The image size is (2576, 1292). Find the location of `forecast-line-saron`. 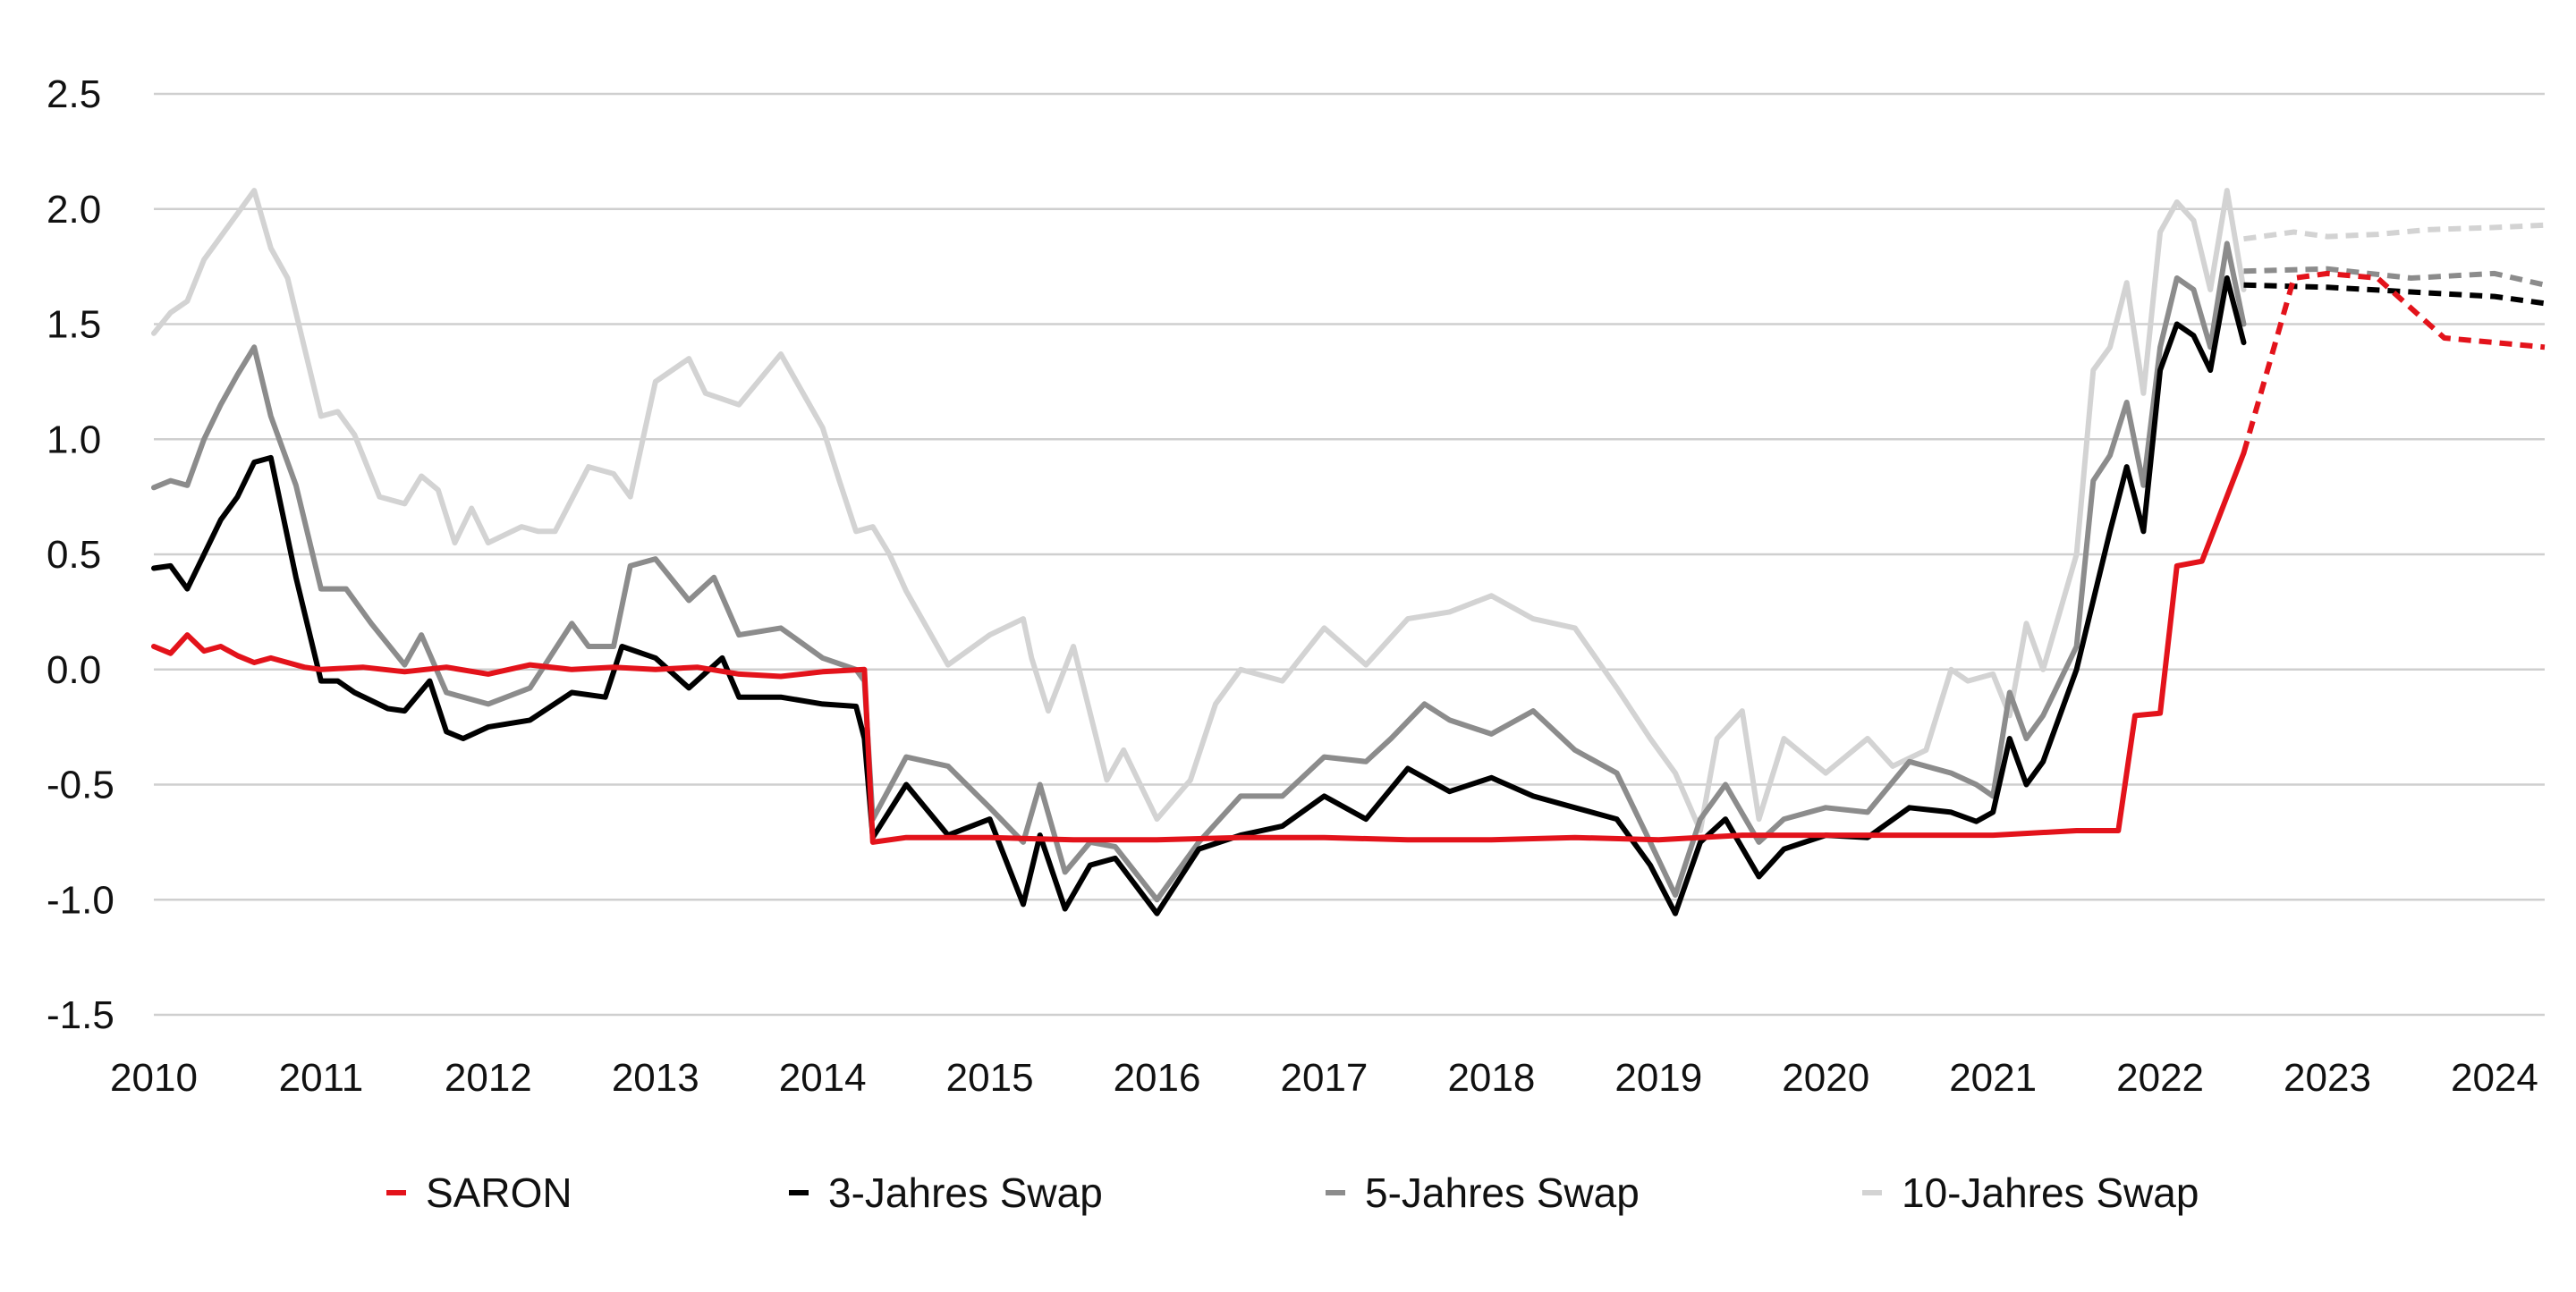

forecast-line-saron is located at coordinates (2393, 362).